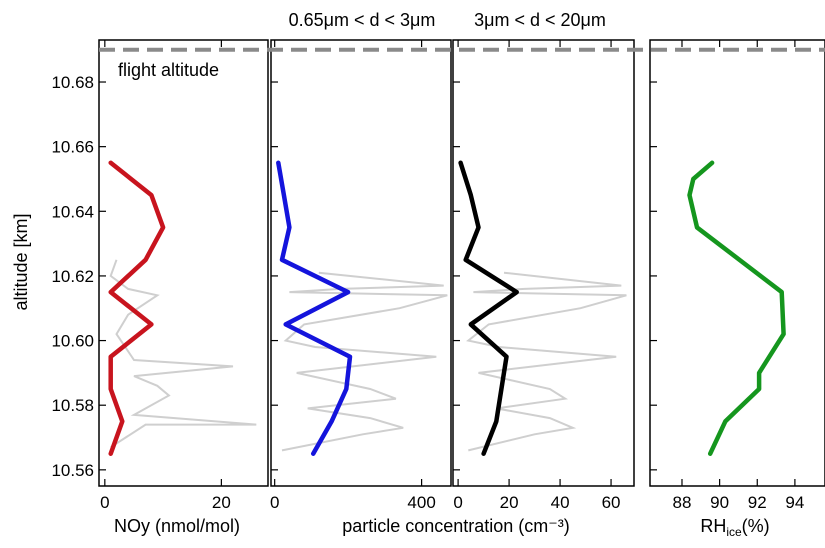  I want to click on raw-trace-coarse, so click(546, 361).